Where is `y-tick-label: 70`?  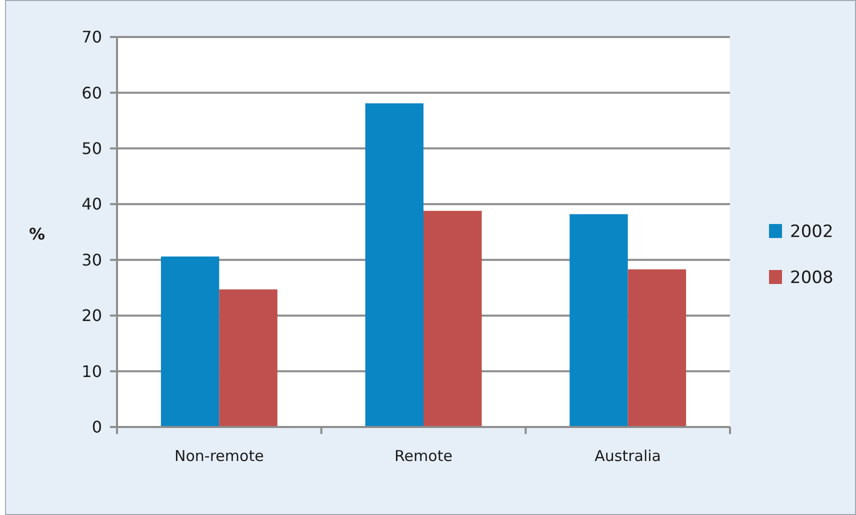
y-tick-label: 70 is located at coordinates (92, 37).